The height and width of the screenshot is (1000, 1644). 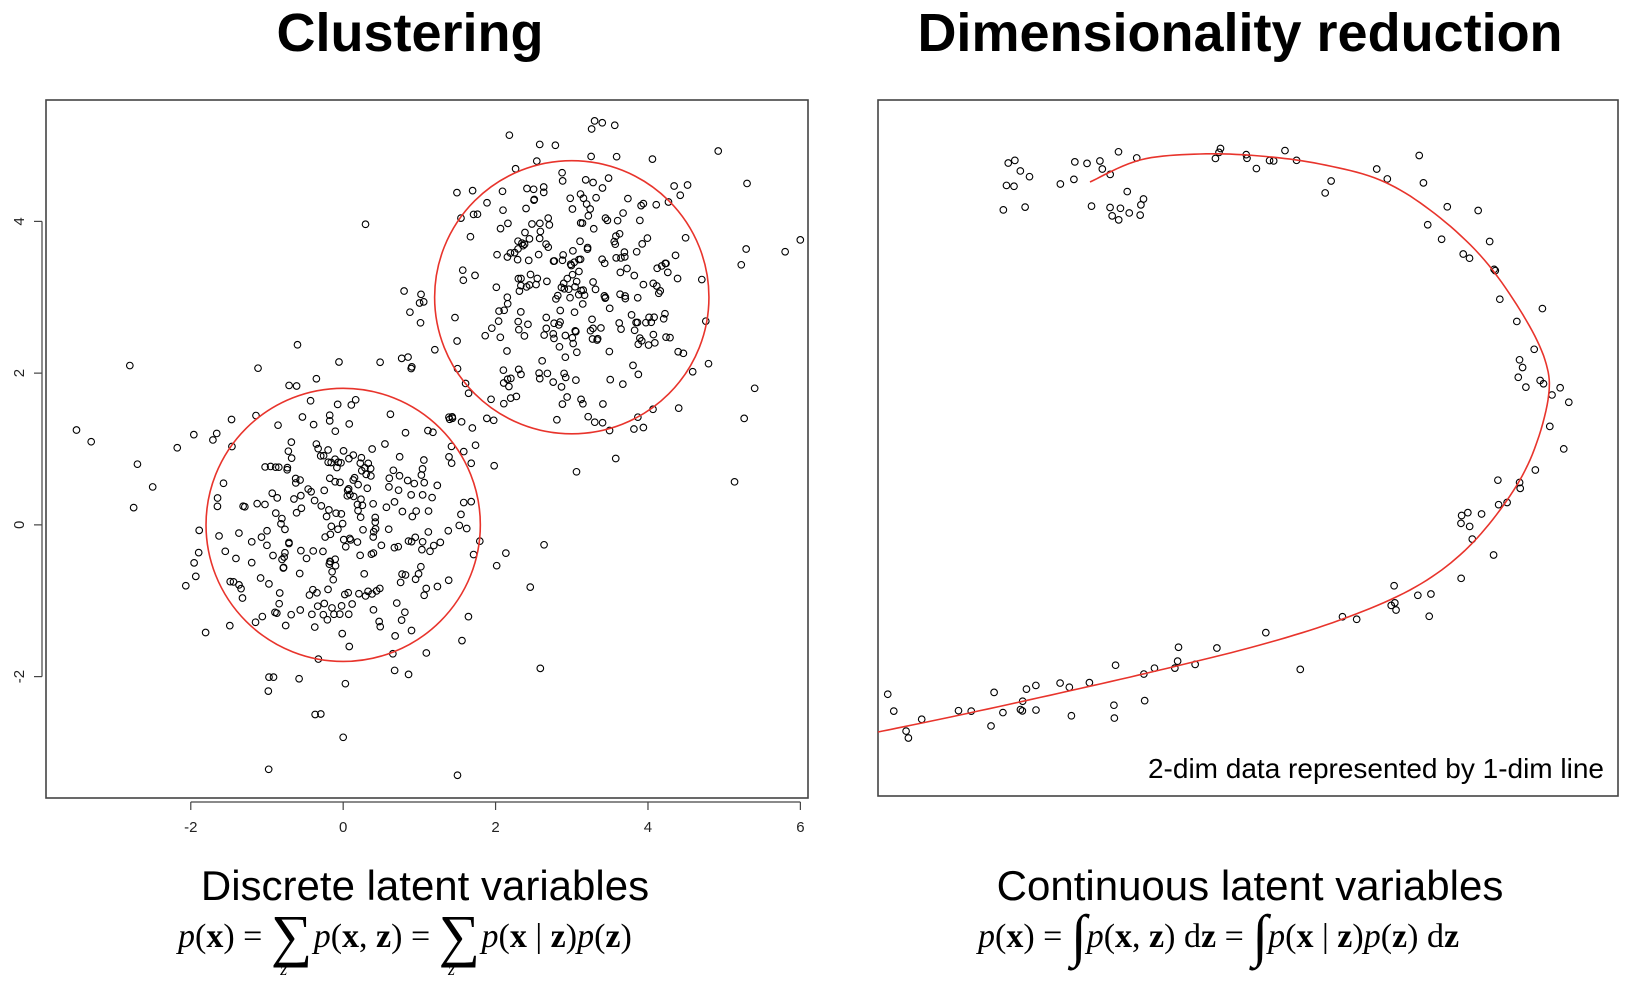 I want to click on right-chart-annotation: 2-dim data represented by 1-dim line, so click(x=1376, y=768).